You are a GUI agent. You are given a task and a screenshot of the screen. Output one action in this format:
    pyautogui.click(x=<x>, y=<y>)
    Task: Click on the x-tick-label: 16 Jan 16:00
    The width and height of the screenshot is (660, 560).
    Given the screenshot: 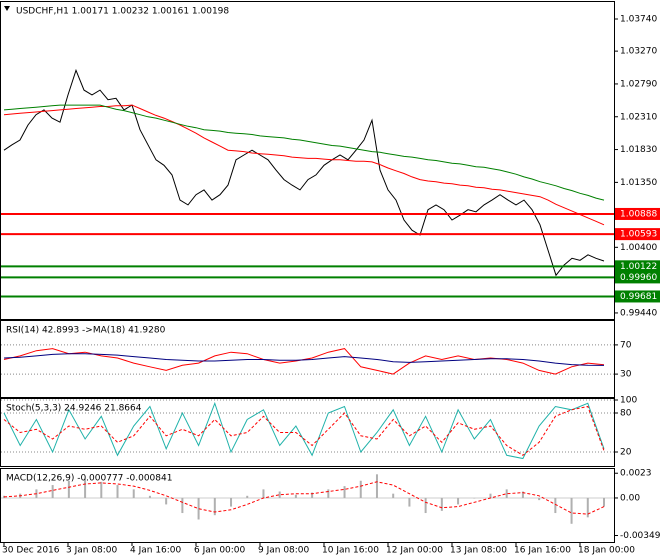 What is the action you would take?
    pyautogui.click(x=542, y=551)
    